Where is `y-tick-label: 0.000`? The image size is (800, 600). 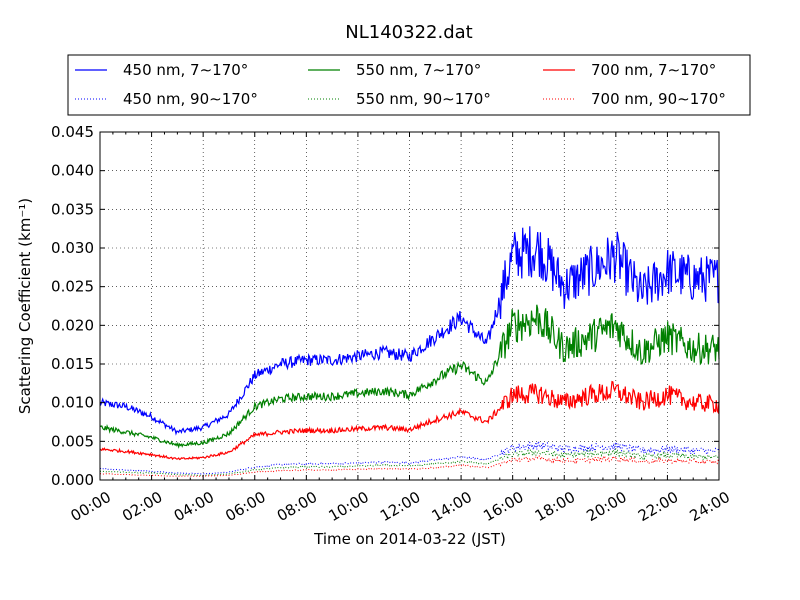 y-tick-label: 0.000 is located at coordinates (72, 480).